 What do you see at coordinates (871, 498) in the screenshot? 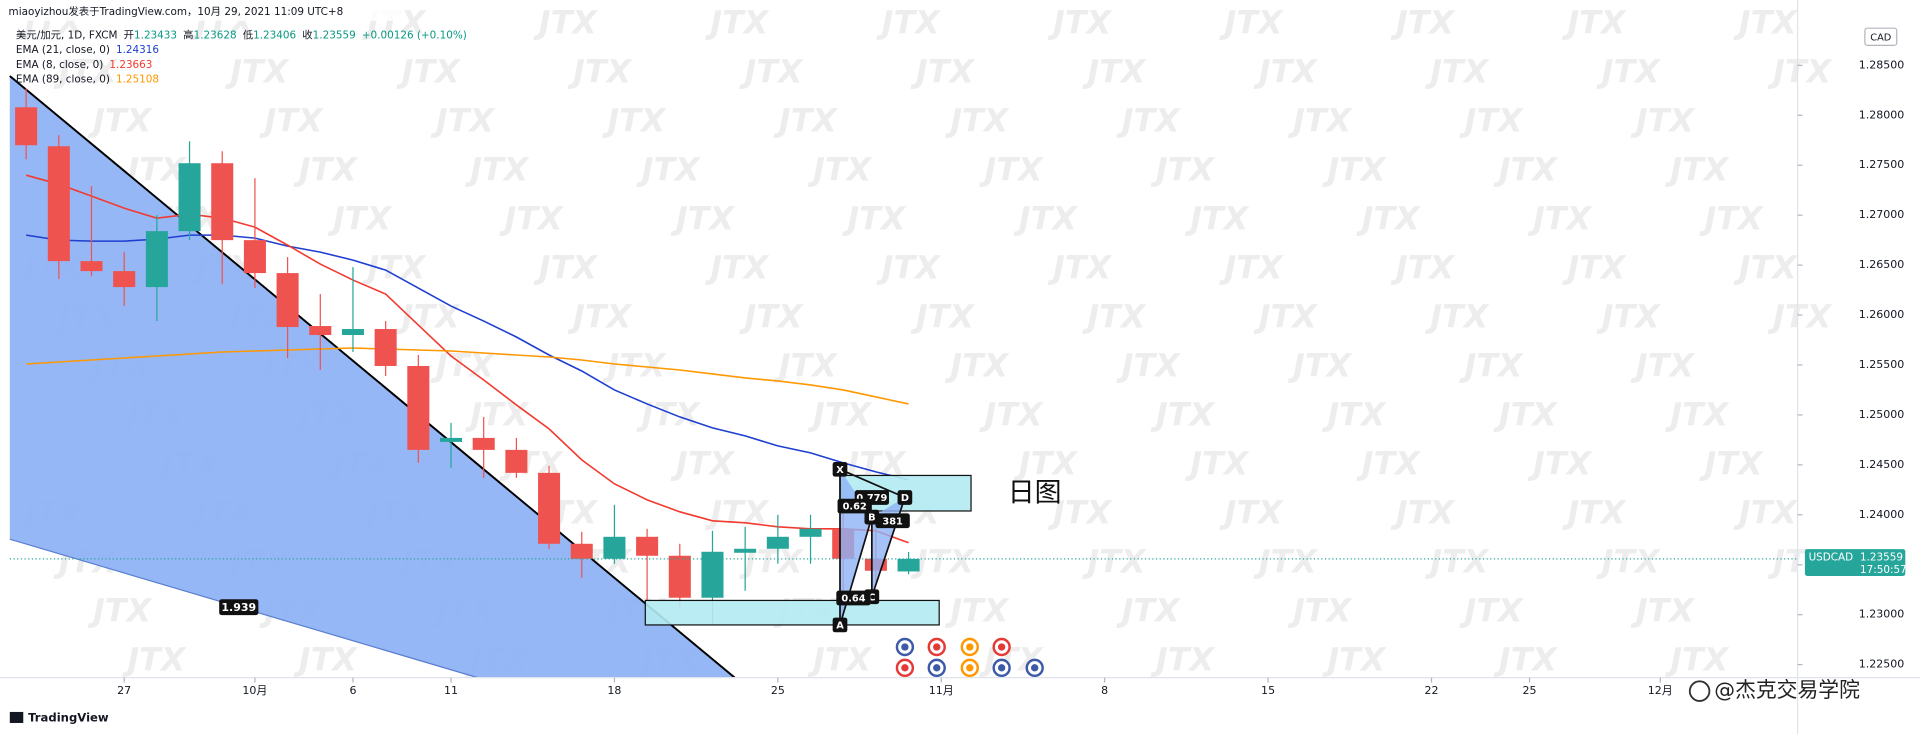
I see `ratio-label: 0.779` at bounding box center [871, 498].